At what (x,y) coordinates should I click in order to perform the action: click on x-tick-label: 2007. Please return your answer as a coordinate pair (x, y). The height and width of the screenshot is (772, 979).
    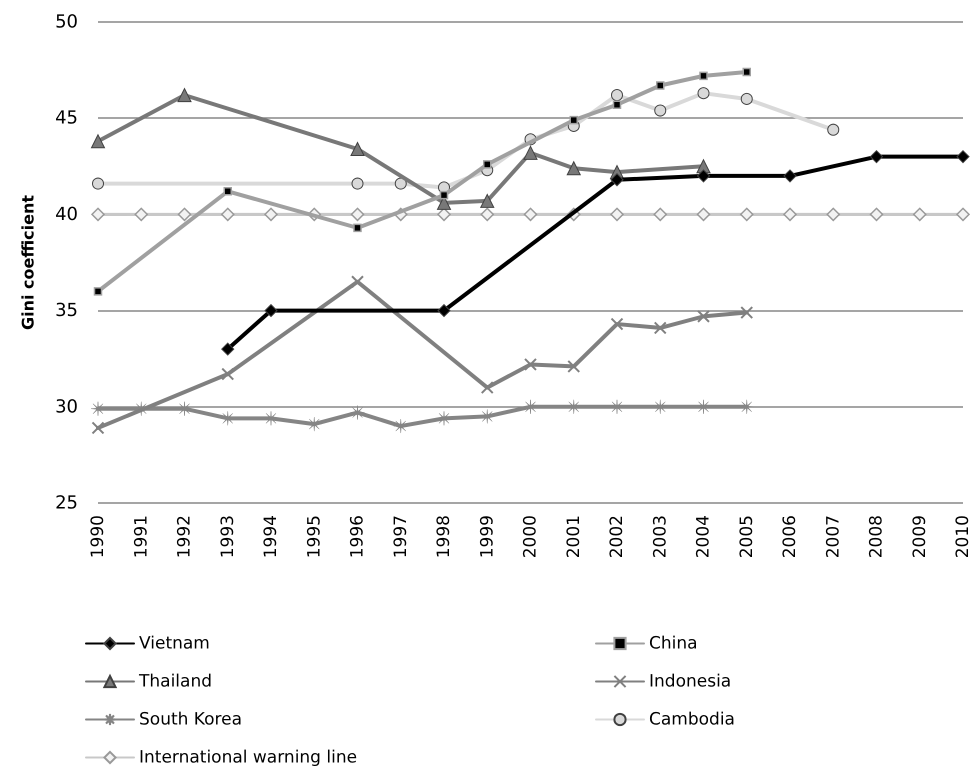
    Looking at the image, I should click on (833, 536).